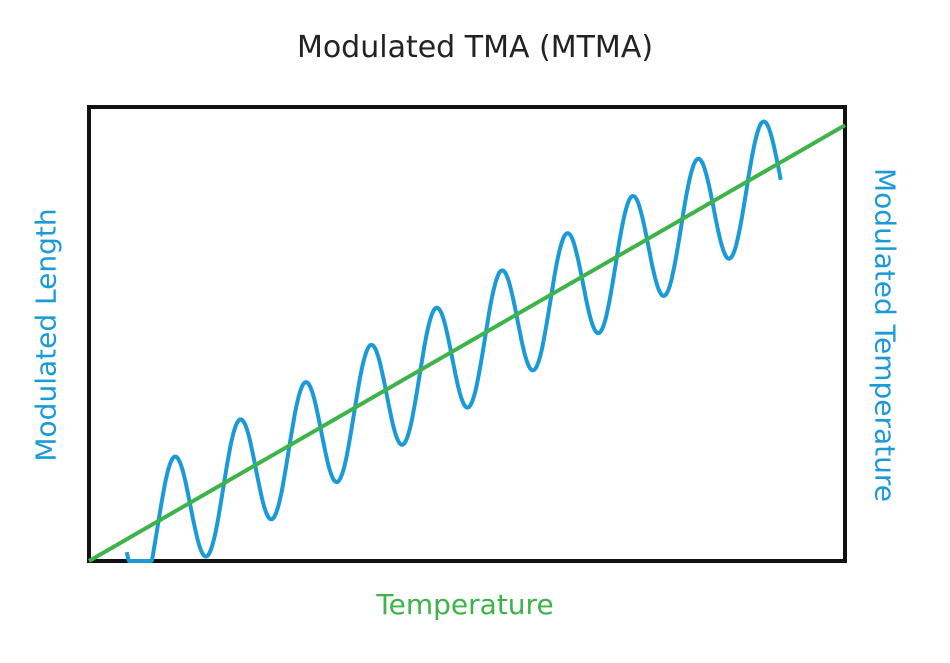 Image resolution: width=950 pixels, height=663 pixels. What do you see at coordinates (46, 335) in the screenshot?
I see `left-axis-label: Modulated Length` at bounding box center [46, 335].